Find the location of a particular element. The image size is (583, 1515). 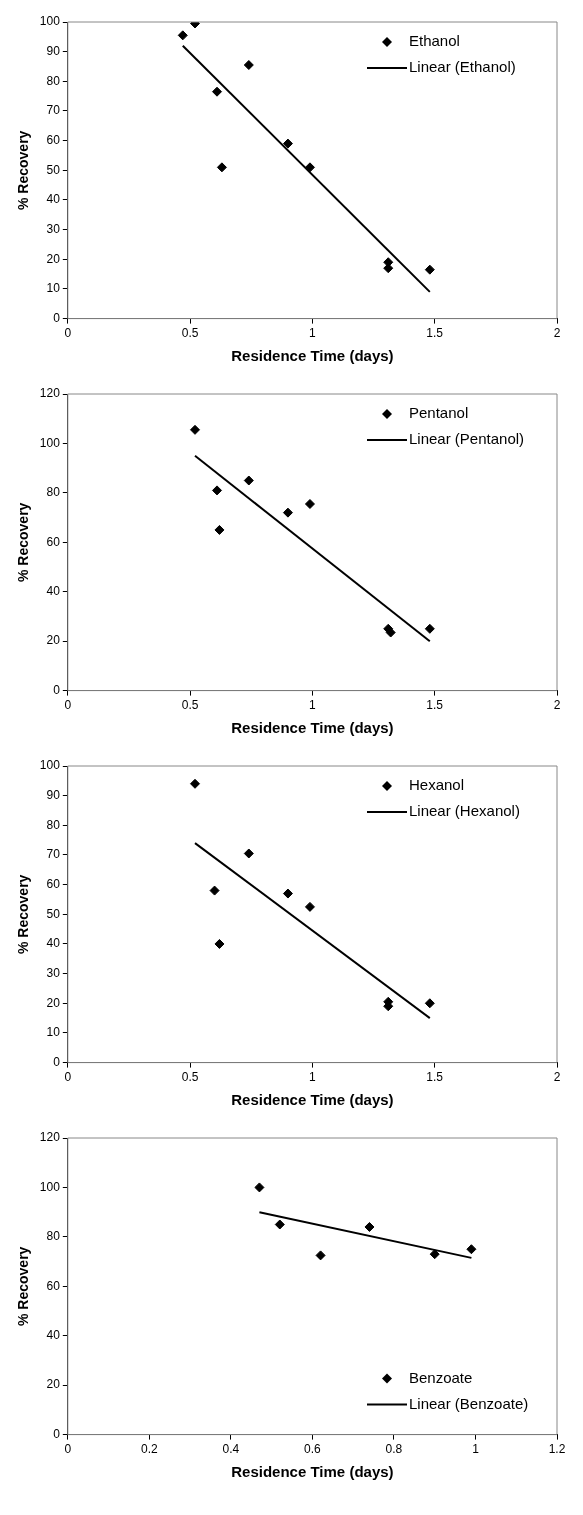

x-tick-label: 0.6 is located at coordinates (313, 1449).